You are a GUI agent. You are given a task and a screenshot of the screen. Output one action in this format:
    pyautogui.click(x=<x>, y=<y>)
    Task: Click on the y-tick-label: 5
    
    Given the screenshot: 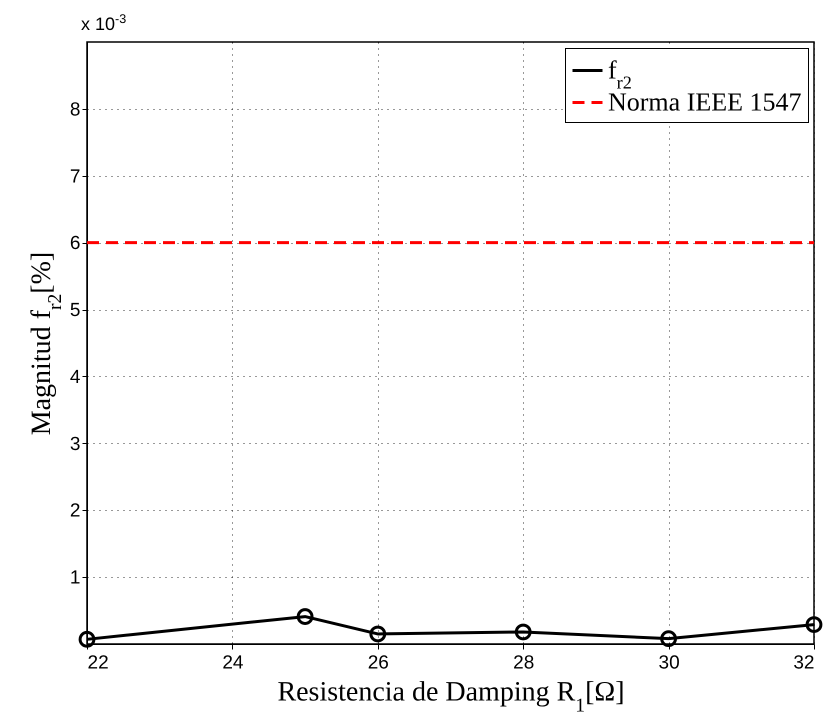 What is the action you would take?
    pyautogui.click(x=75, y=311)
    